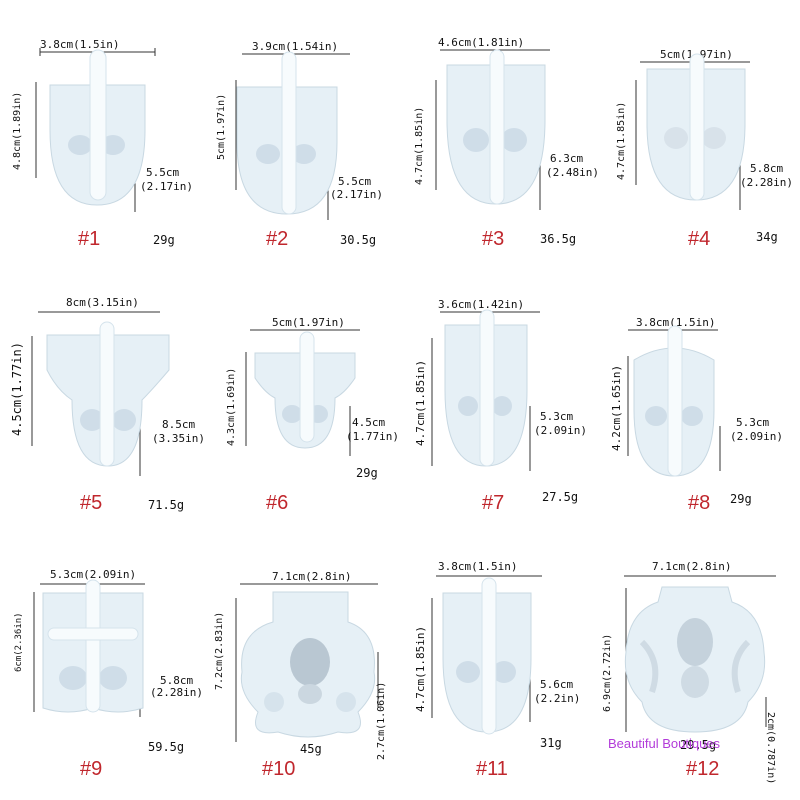 The image size is (800, 800). I want to click on height-dimension: 6.9cm(2.72in), so click(607, 672).